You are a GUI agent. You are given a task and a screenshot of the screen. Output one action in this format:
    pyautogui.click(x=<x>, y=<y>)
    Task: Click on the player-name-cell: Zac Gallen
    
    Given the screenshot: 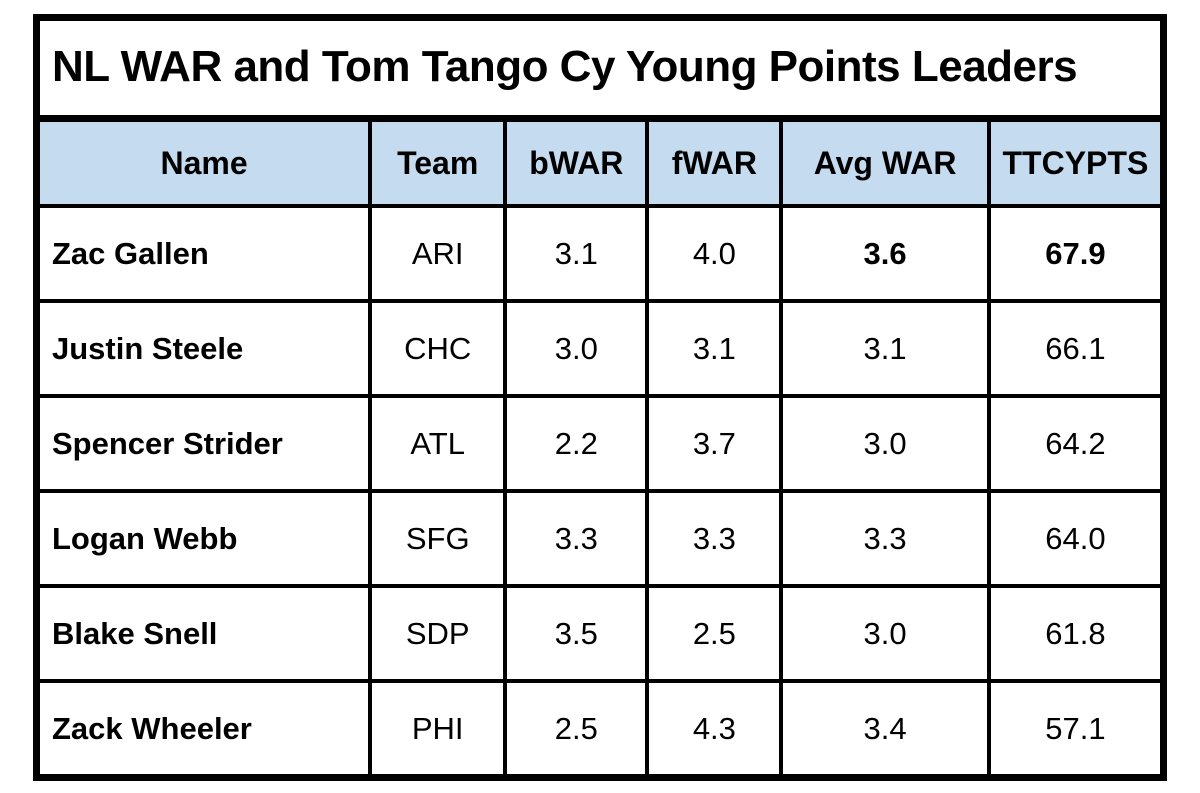 What is the action you would take?
    pyautogui.click(x=203, y=253)
    